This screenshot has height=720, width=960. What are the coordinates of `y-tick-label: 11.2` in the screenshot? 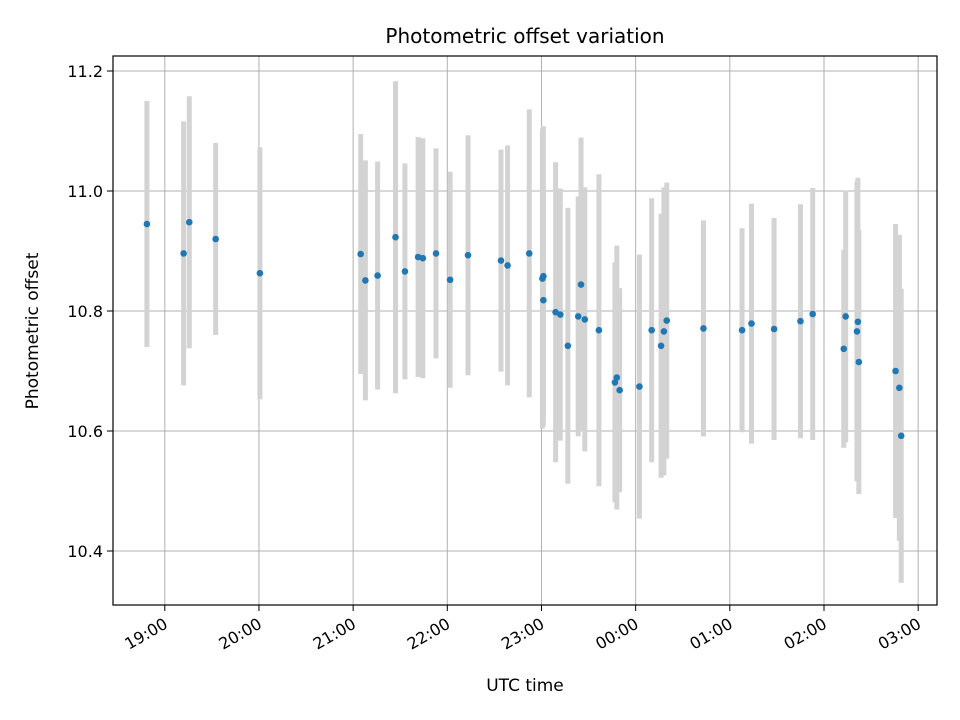 It's located at (85, 71).